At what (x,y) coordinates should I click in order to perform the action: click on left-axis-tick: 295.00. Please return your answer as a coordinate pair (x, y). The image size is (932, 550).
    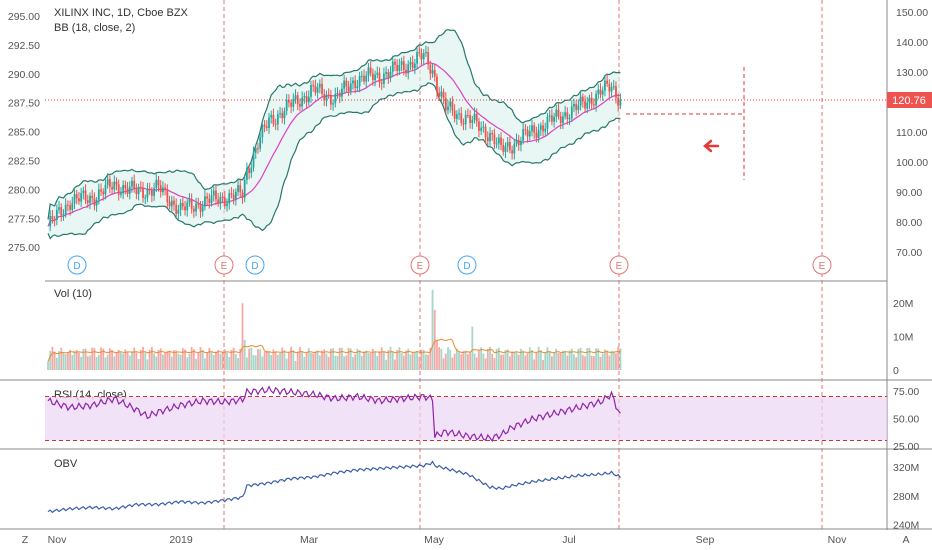
    Looking at the image, I should click on (24, 17).